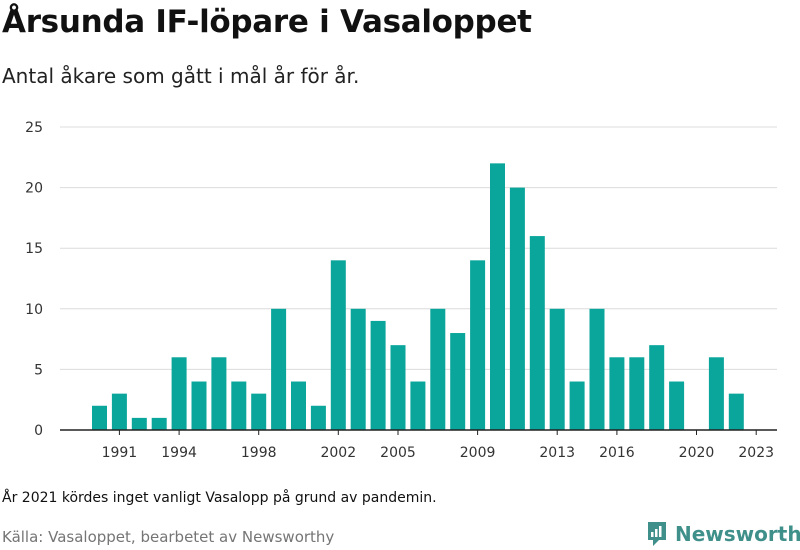 The width and height of the screenshot is (800, 550). Describe the element at coordinates (756, 453) in the screenshot. I see `x-tick-label: 2023` at that location.